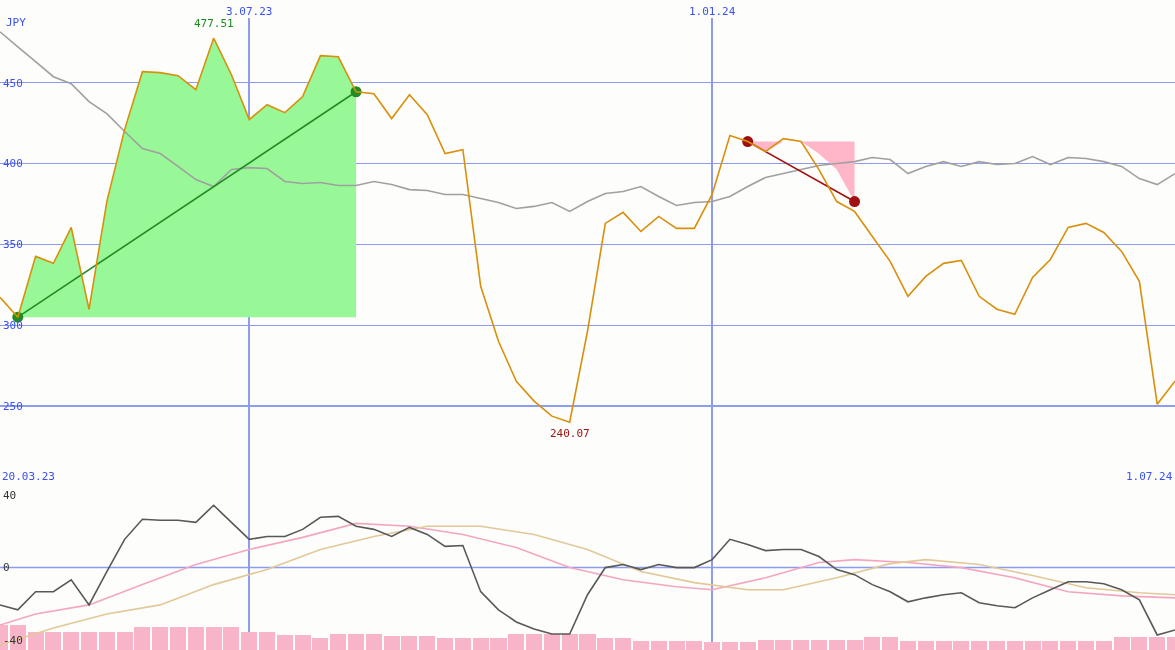  I want to click on x-tick-label: 3.07.23, so click(249, 11).